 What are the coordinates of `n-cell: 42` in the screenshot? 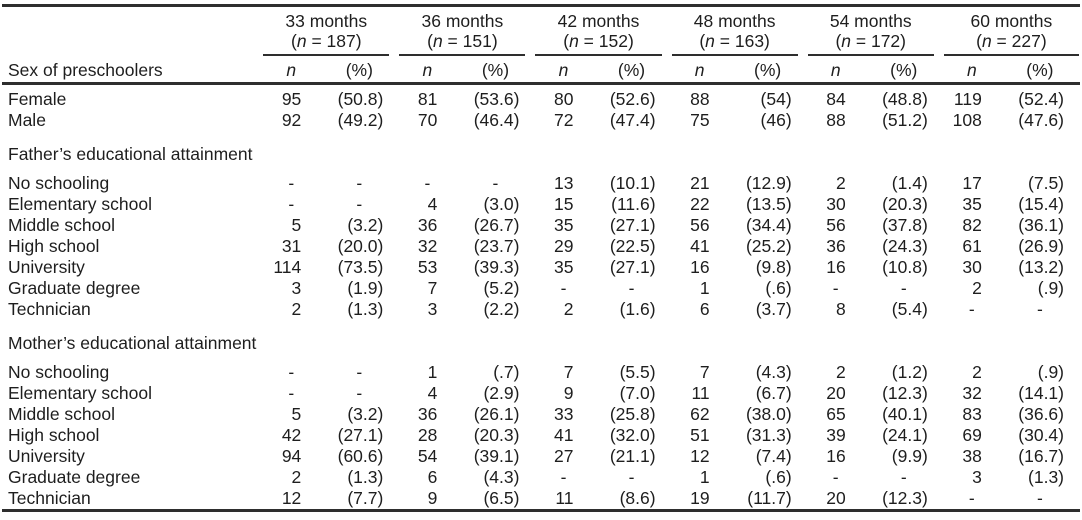 It's located at (291, 435).